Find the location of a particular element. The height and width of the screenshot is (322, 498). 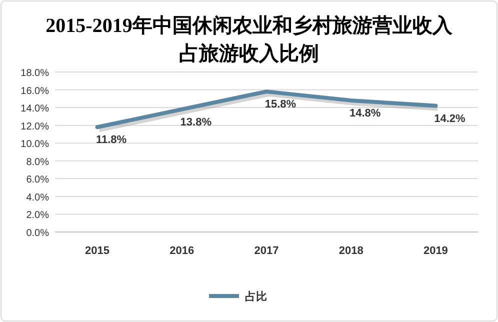

y-tick-label: 18.0% is located at coordinates (35, 73).